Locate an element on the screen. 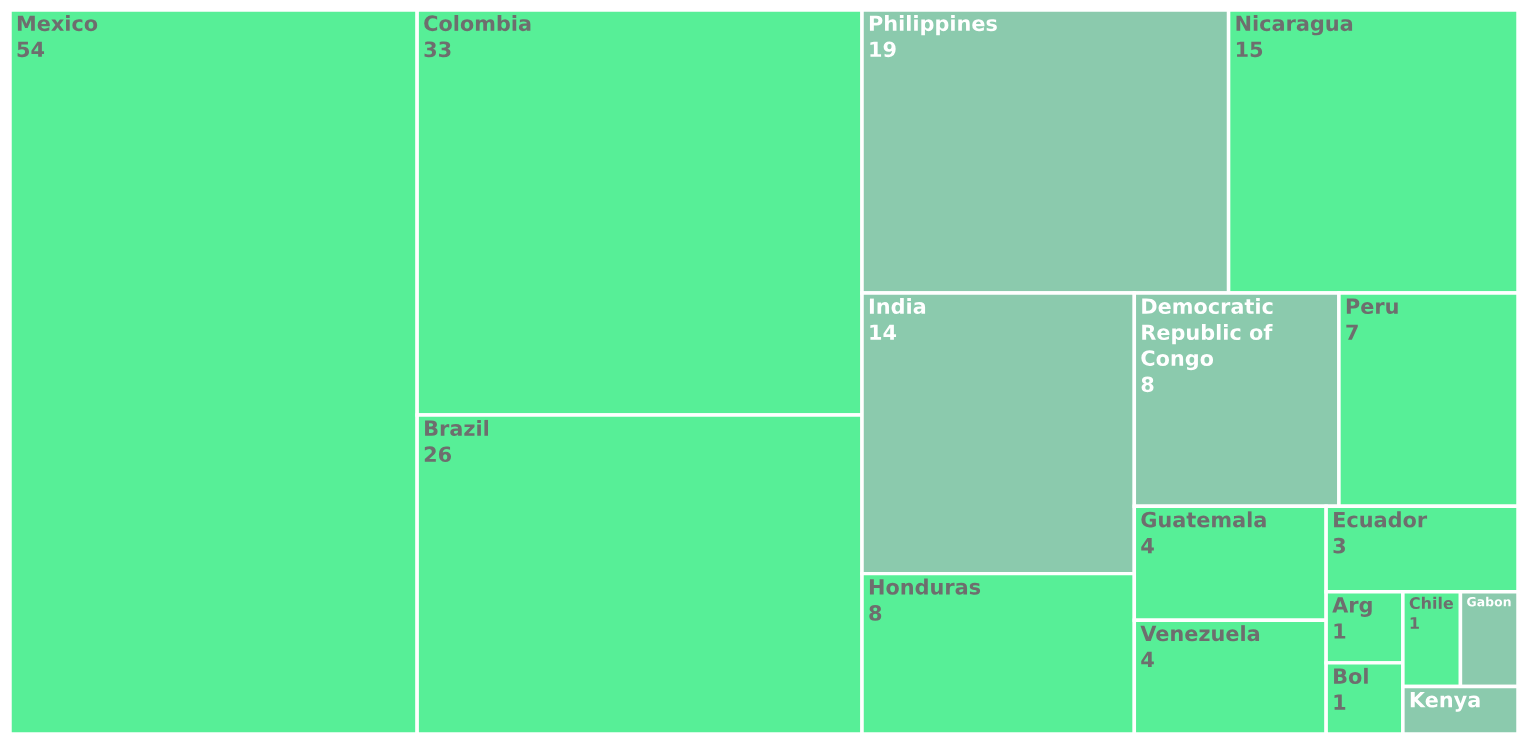 Image resolution: width=1530 pixels, height=746 pixels. data-label: 14 is located at coordinates (883, 332).